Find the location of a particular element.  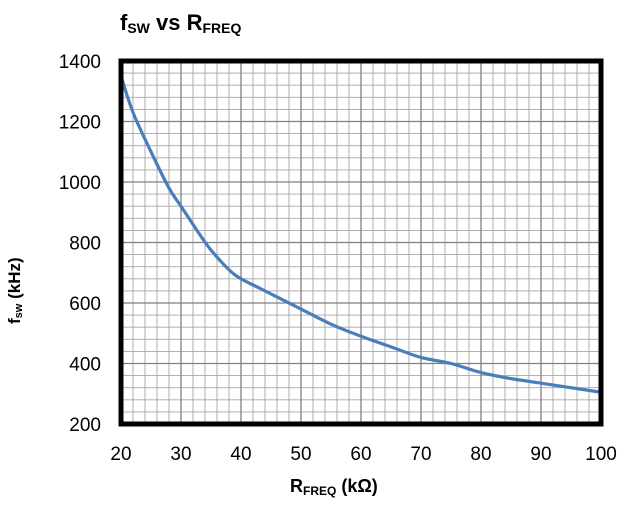

x-tick-label: 90 is located at coordinates (540, 454).